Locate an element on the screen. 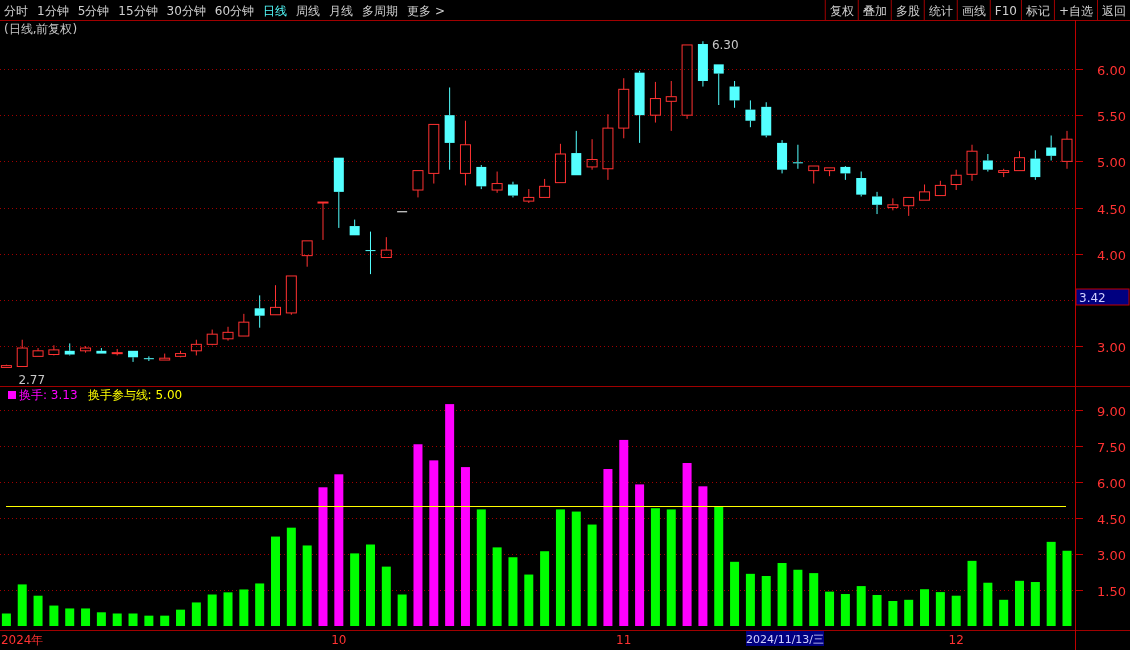 Image resolution: width=1130 pixels, height=650 pixels. ref-line-label: 换手参与线: 5.00 is located at coordinates (135, 395).